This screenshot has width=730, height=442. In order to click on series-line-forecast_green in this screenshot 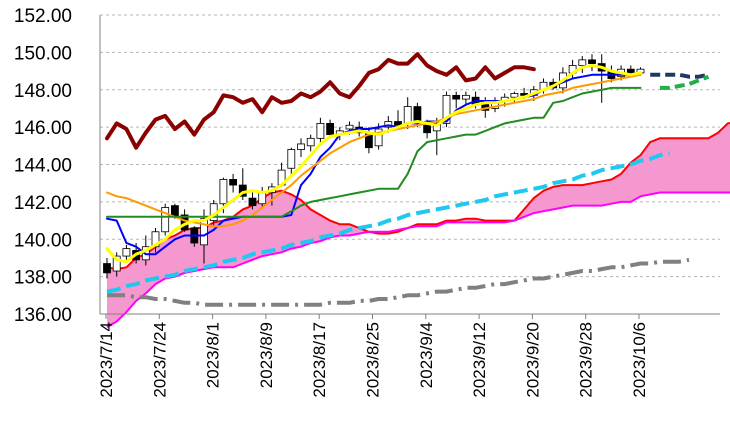, I will do `click(684, 82)`.